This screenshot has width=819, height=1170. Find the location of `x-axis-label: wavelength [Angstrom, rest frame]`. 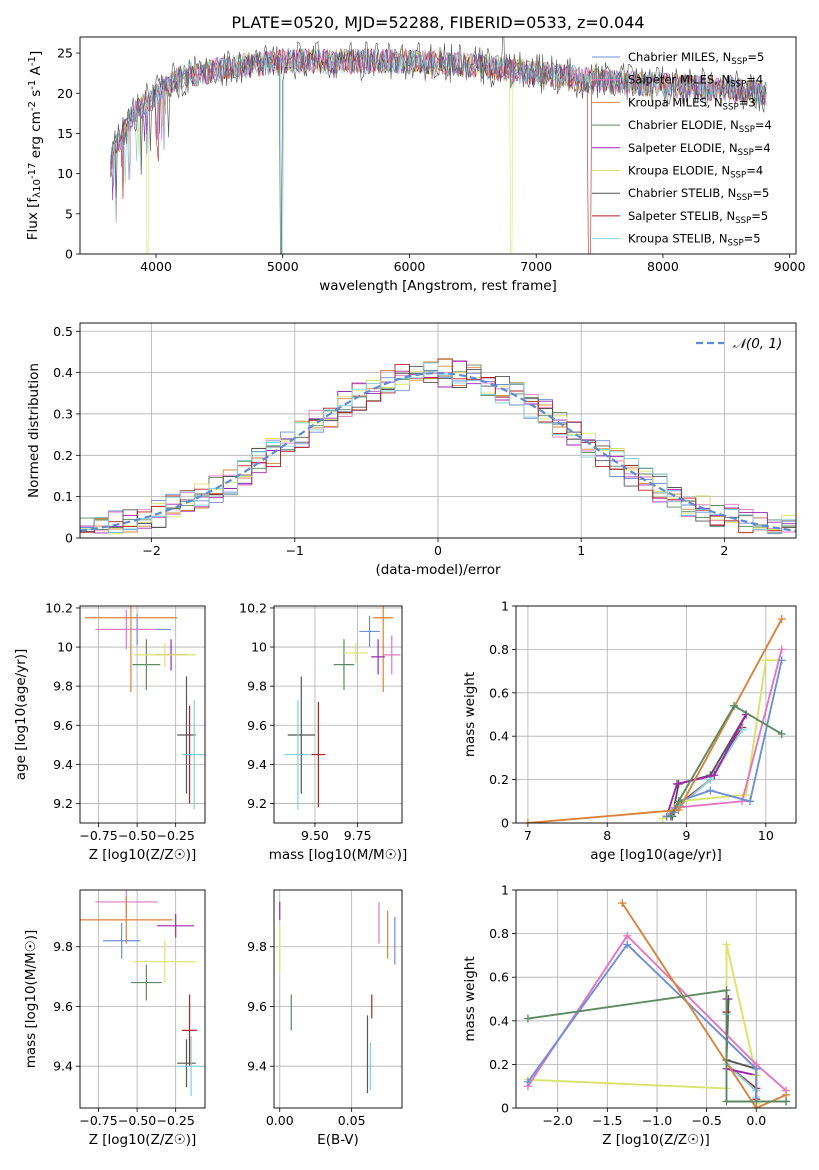

x-axis-label: wavelength [Angstrom, rest frame] is located at coordinates (438, 286).